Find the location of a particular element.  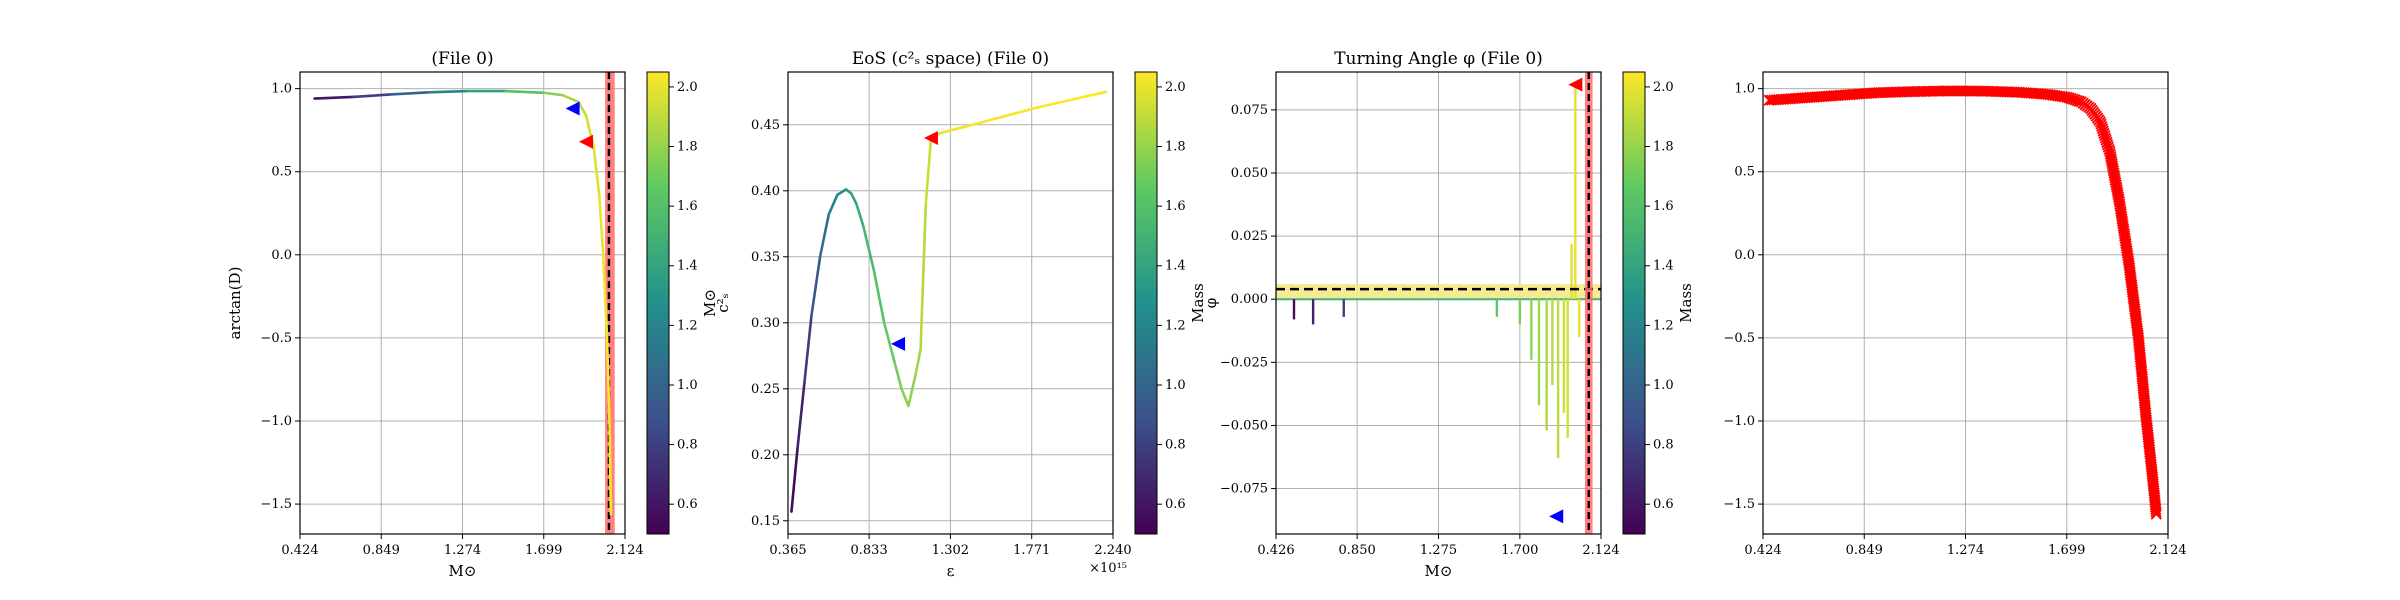

x-axis-label-1: ε is located at coordinates (951, 571).